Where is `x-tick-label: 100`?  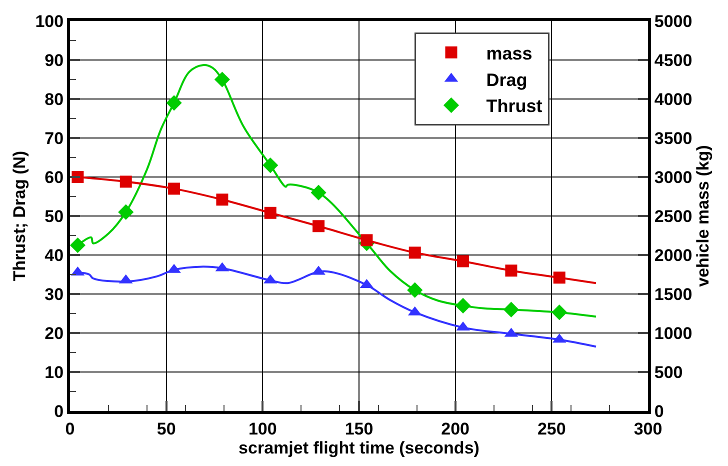
x-tick-label: 100 is located at coordinates (262, 428).